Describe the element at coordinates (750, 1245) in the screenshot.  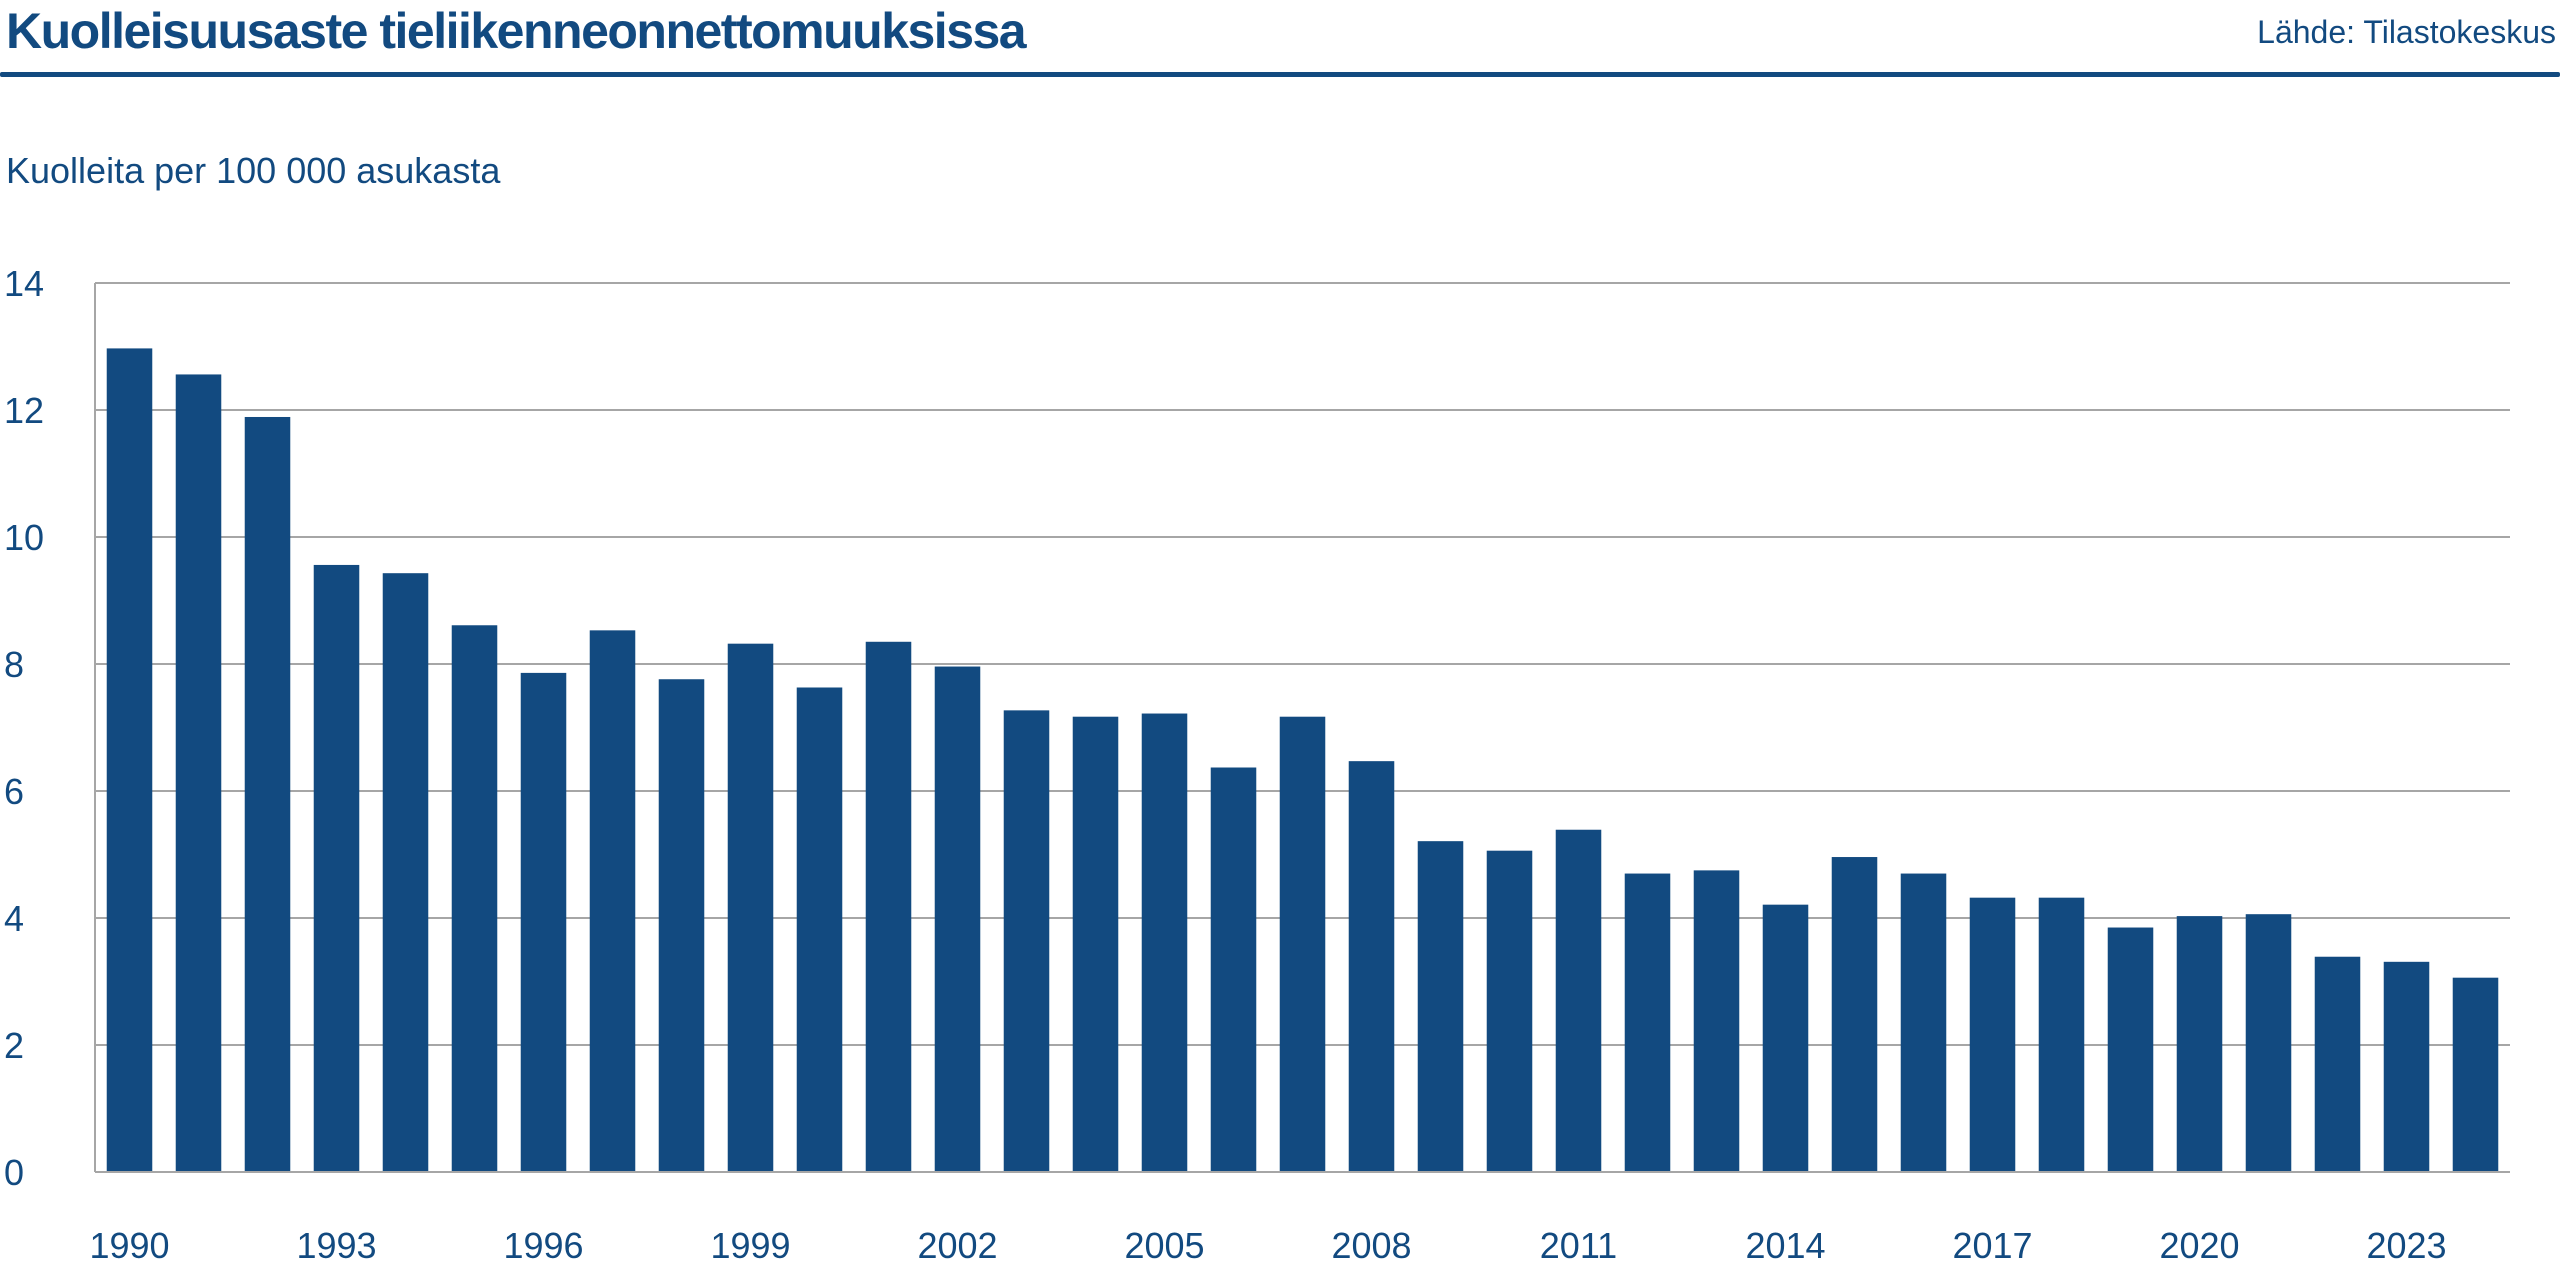
I see `x-tick-label: 1999` at that location.